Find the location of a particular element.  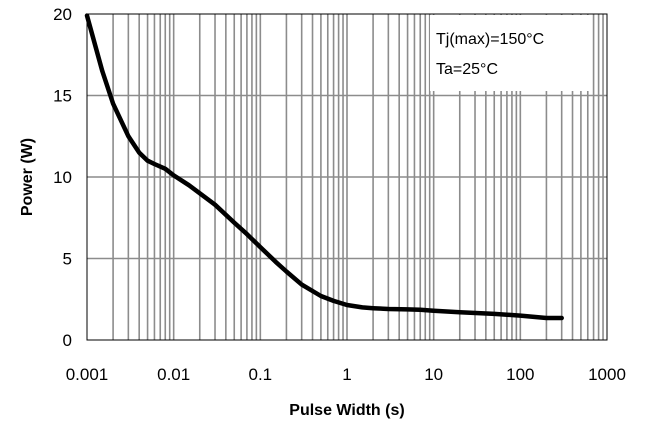

y-axis-title: Power (W) is located at coordinates (27, 177).